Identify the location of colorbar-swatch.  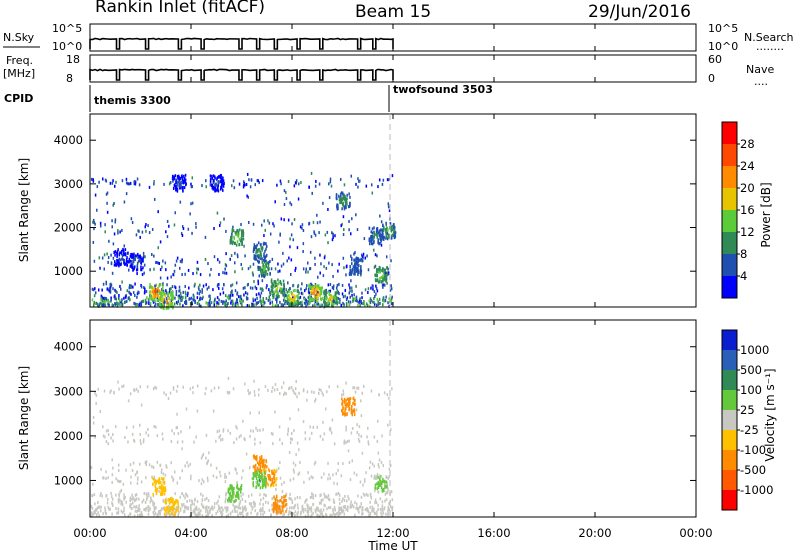
(729, 243).